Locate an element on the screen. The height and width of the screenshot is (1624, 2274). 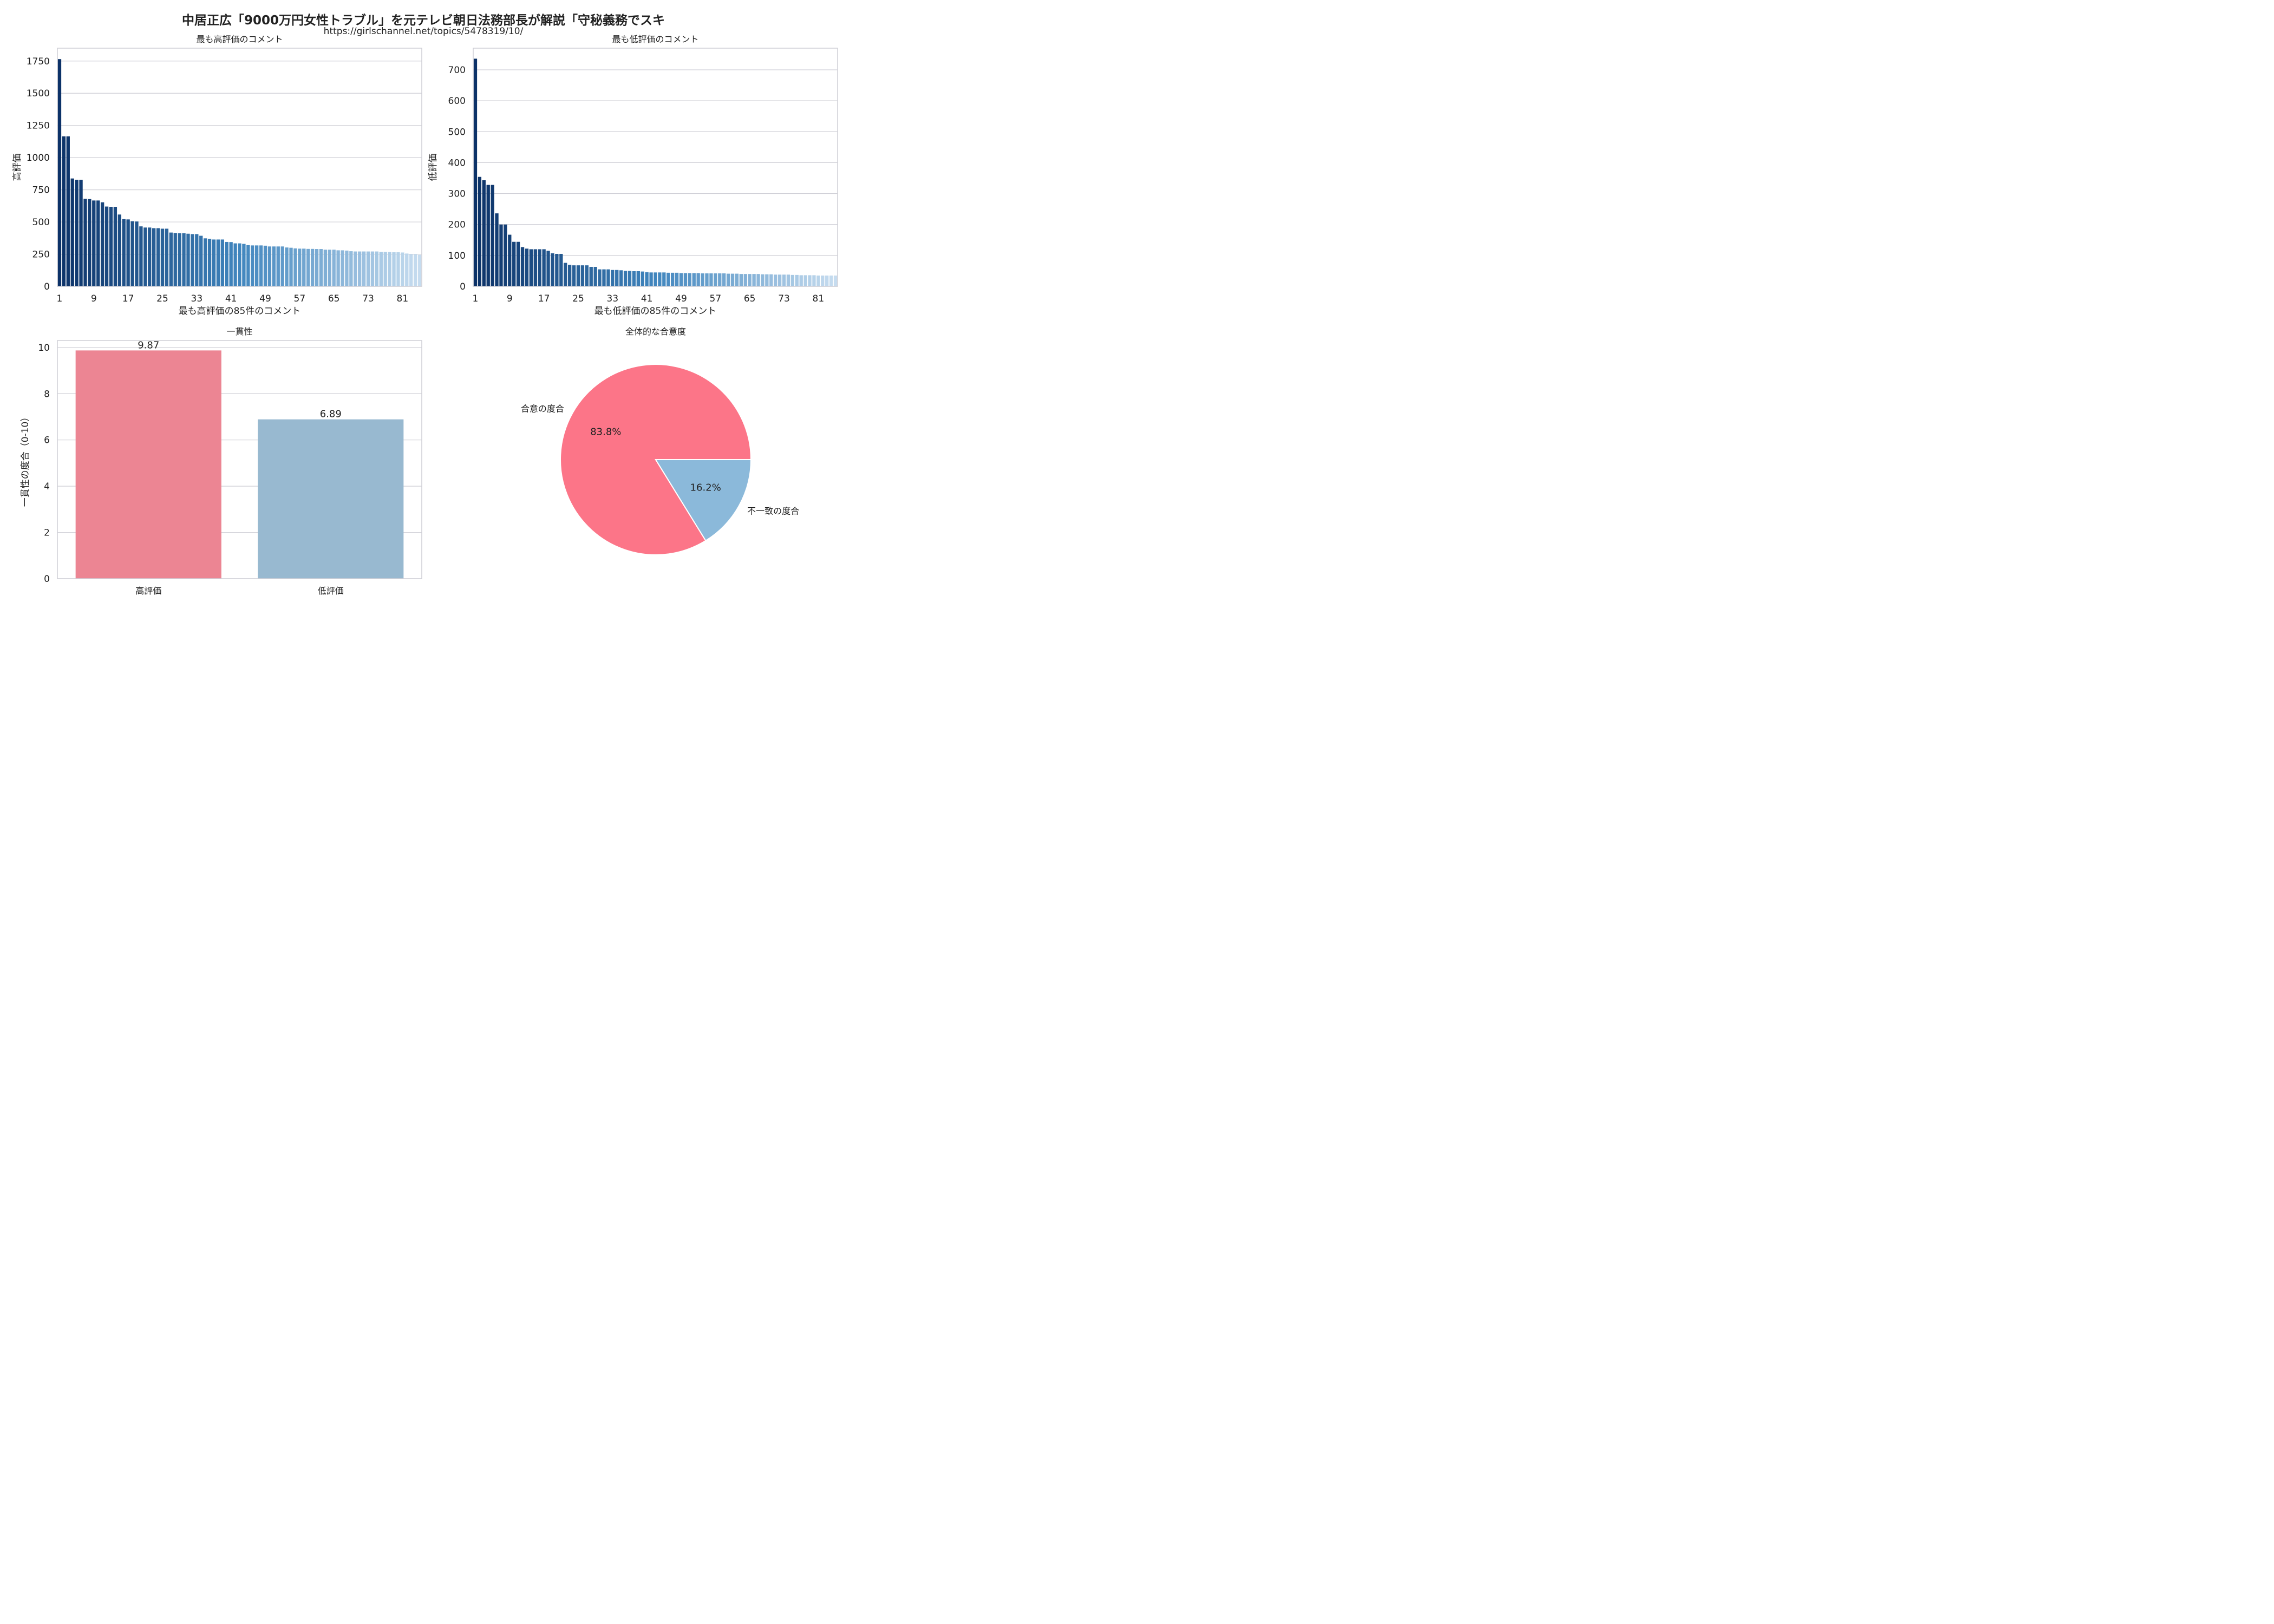
consistency-bars: 9.87 6.89 is located at coordinates (240, 459).